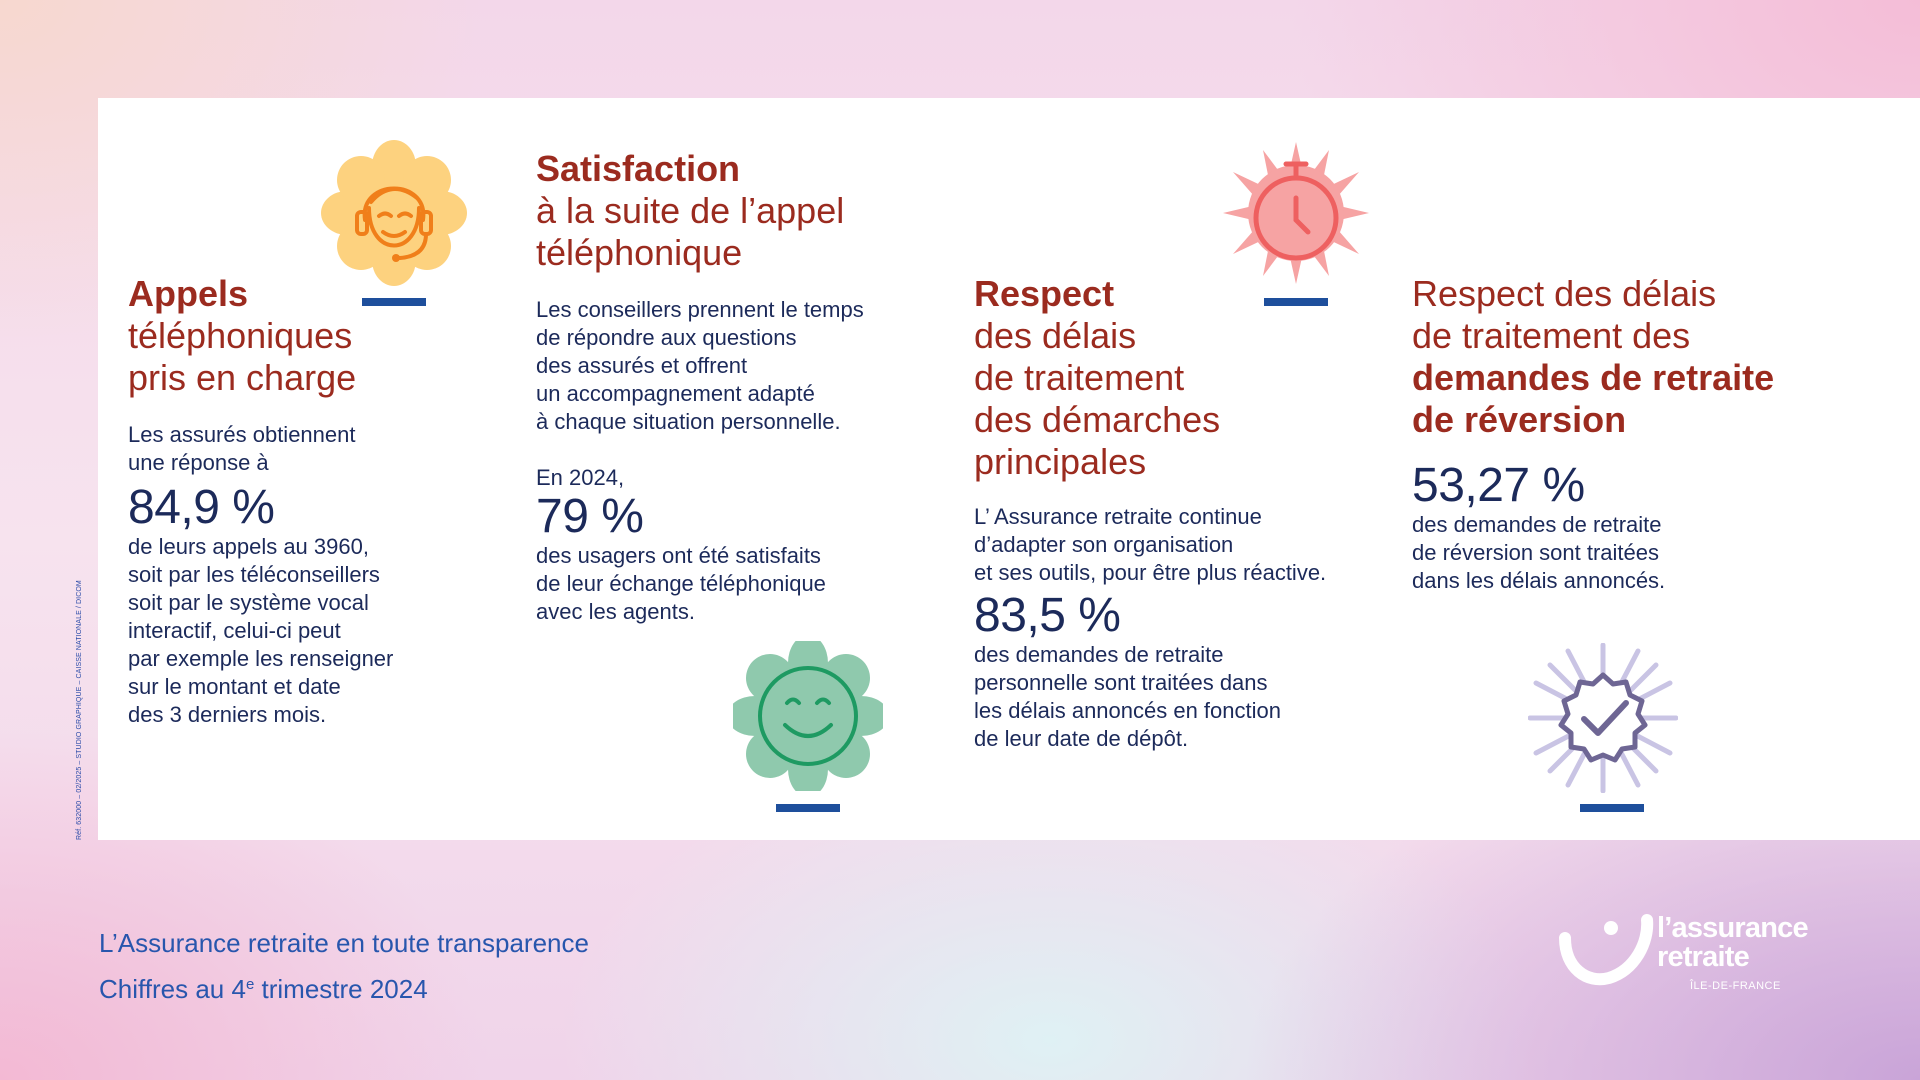 Image resolution: width=1920 pixels, height=1080 pixels. I want to click on calls-title: Appels téléphoniques pris en charge, so click(283, 336).